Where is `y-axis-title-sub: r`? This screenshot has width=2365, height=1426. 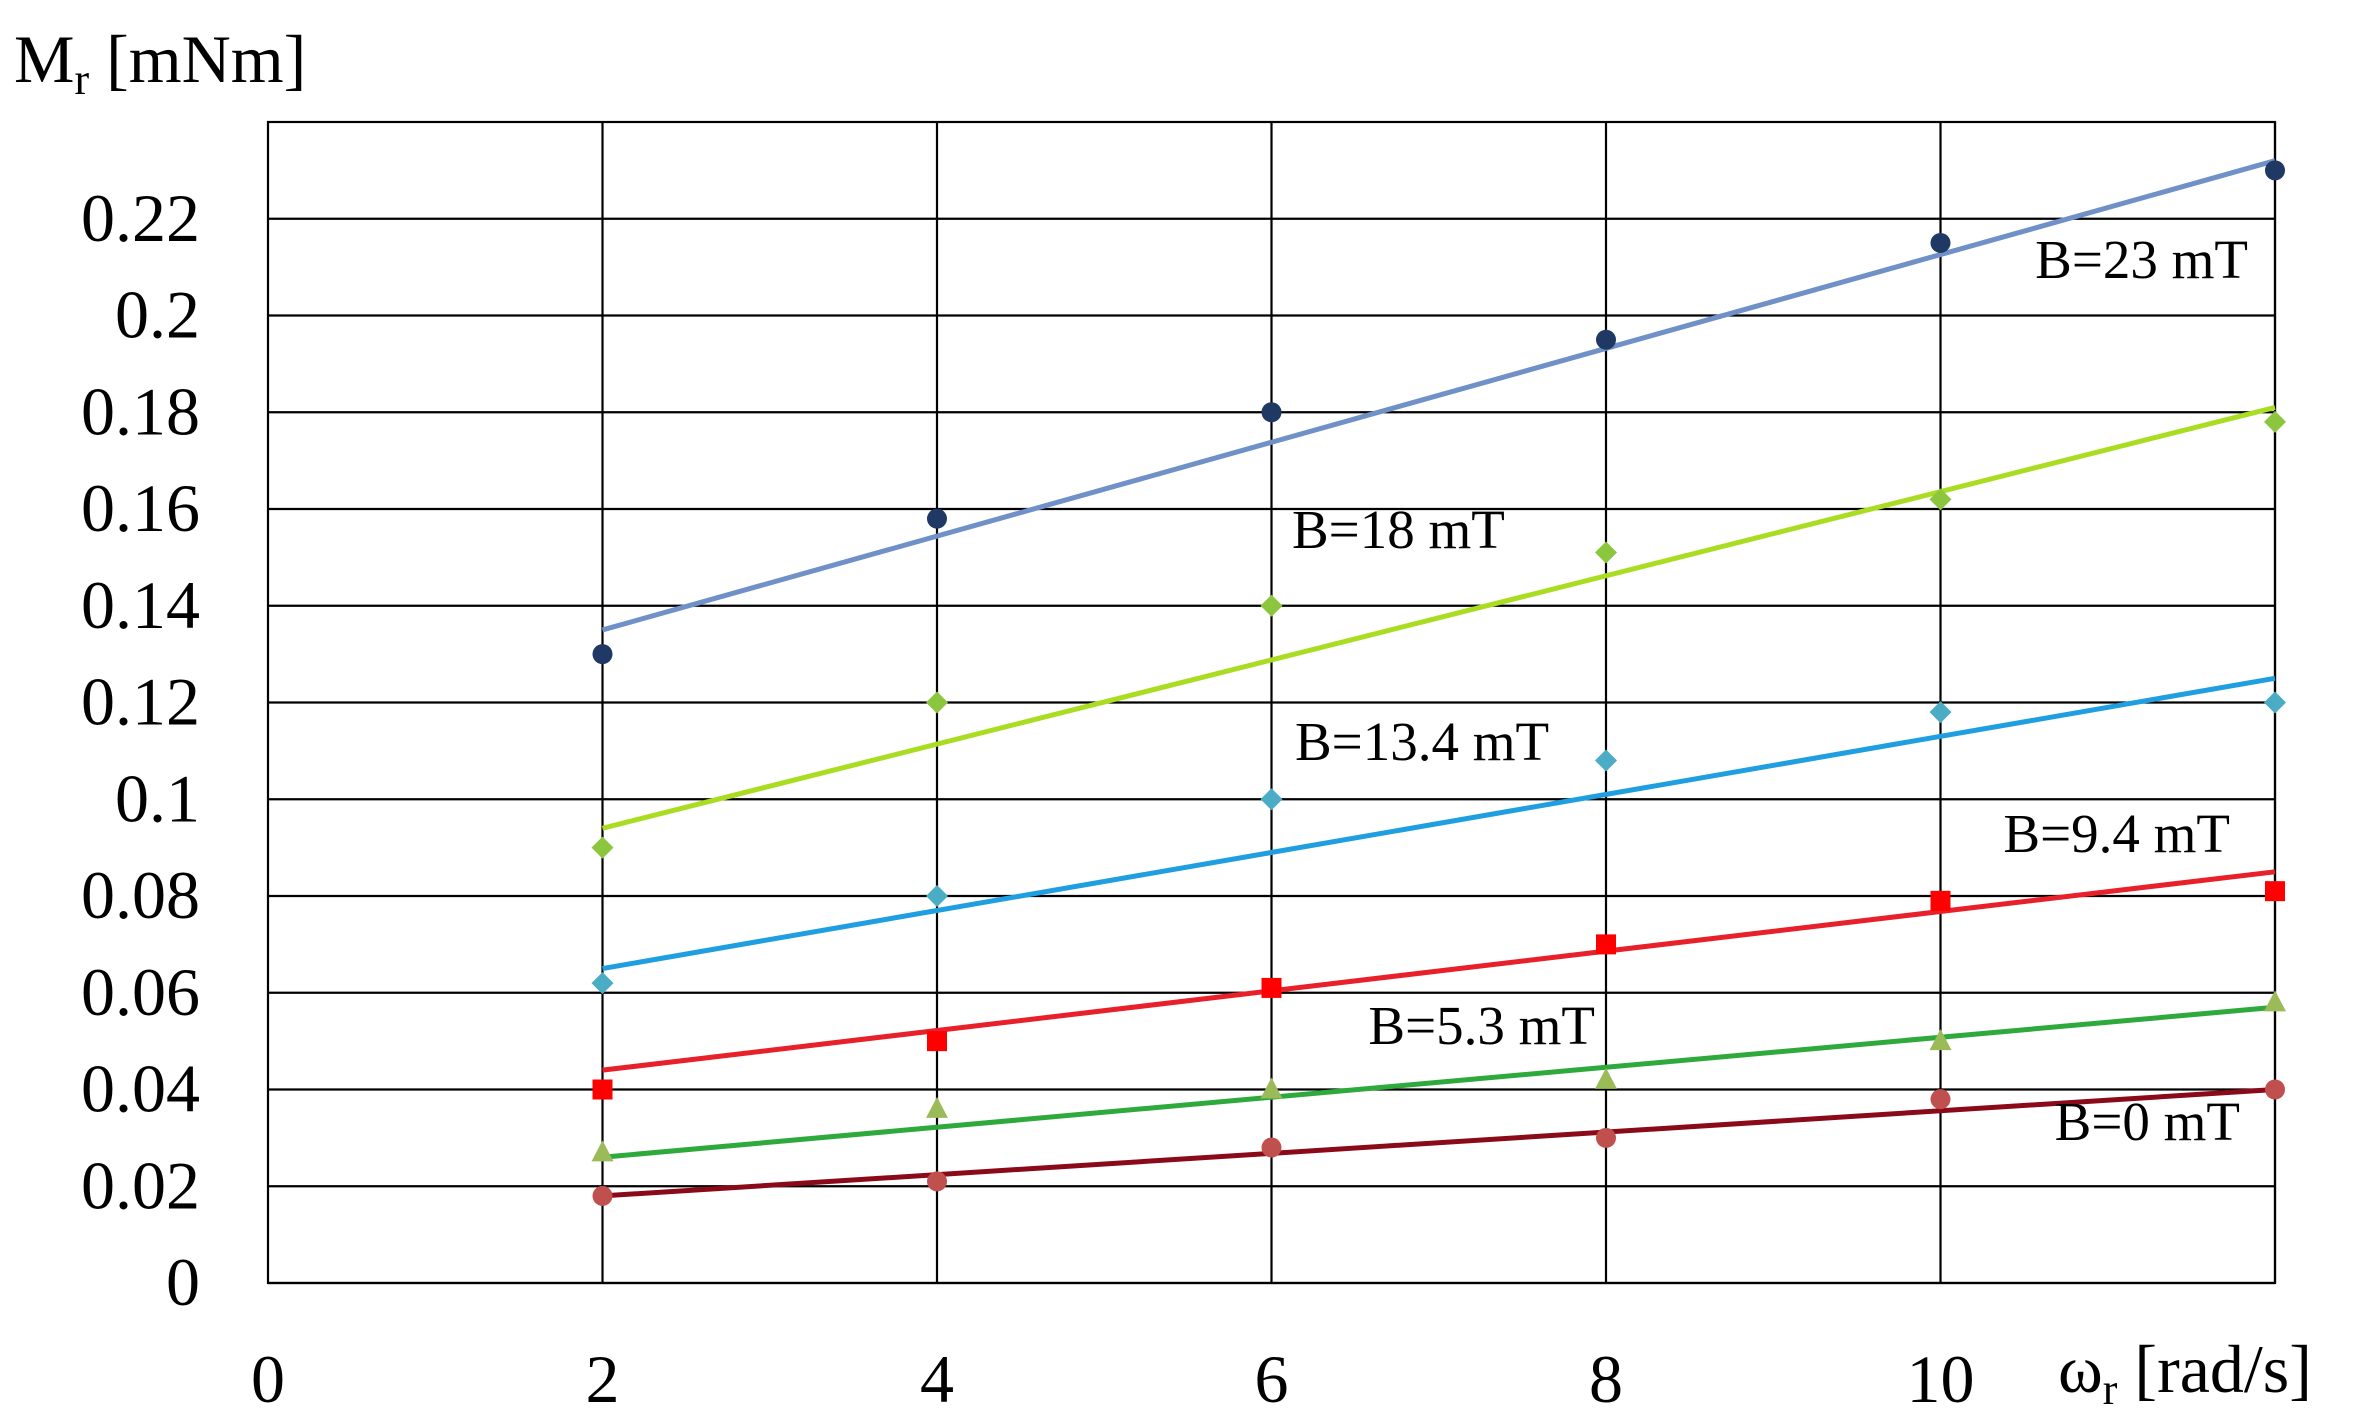 y-axis-title-sub: r is located at coordinates (81, 79).